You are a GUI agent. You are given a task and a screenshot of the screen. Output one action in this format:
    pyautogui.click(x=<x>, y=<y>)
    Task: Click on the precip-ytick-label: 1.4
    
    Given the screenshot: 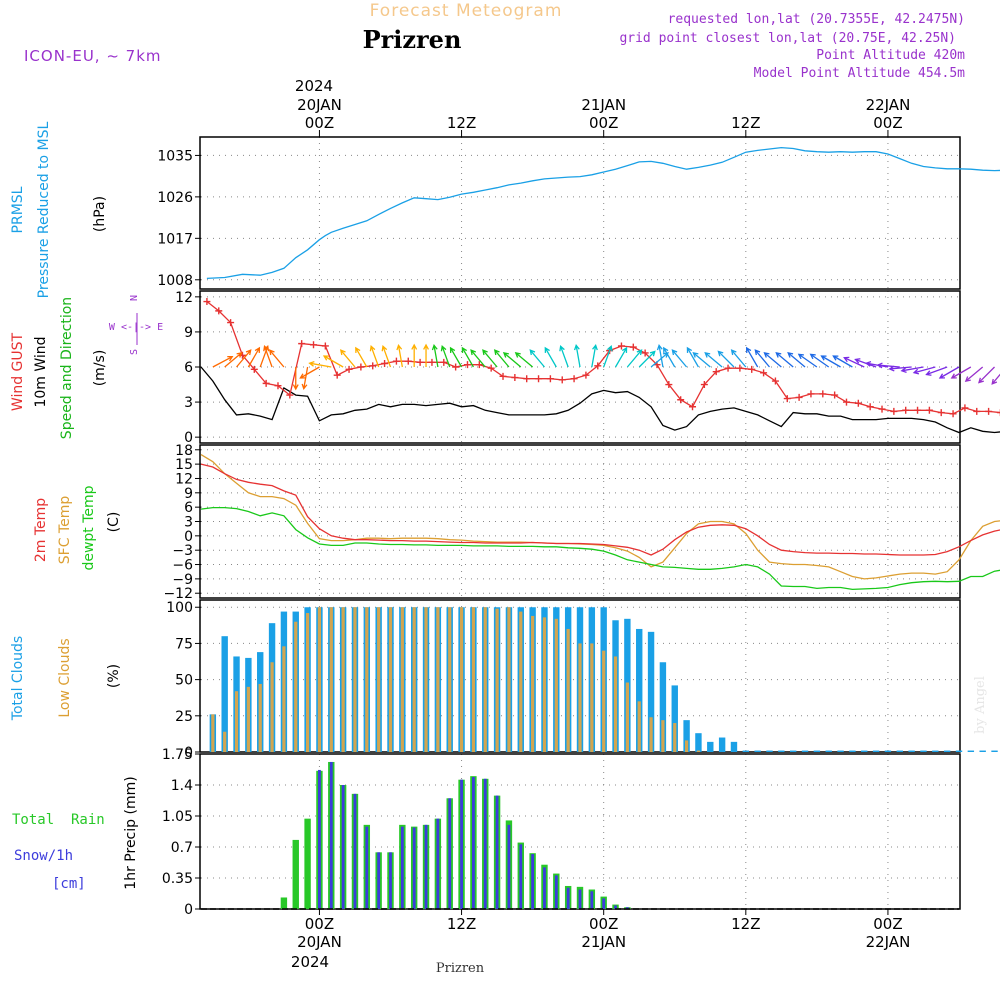 What is the action you would take?
    pyautogui.click(x=182, y=786)
    